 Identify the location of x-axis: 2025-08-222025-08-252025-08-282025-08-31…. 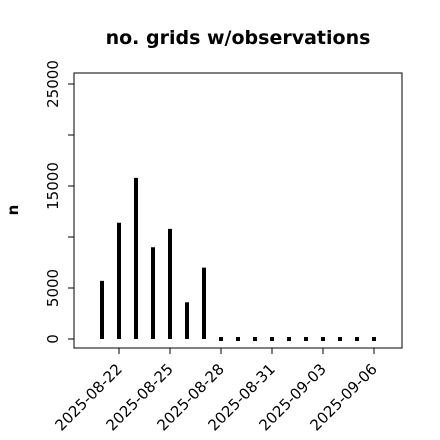
(216, 390).